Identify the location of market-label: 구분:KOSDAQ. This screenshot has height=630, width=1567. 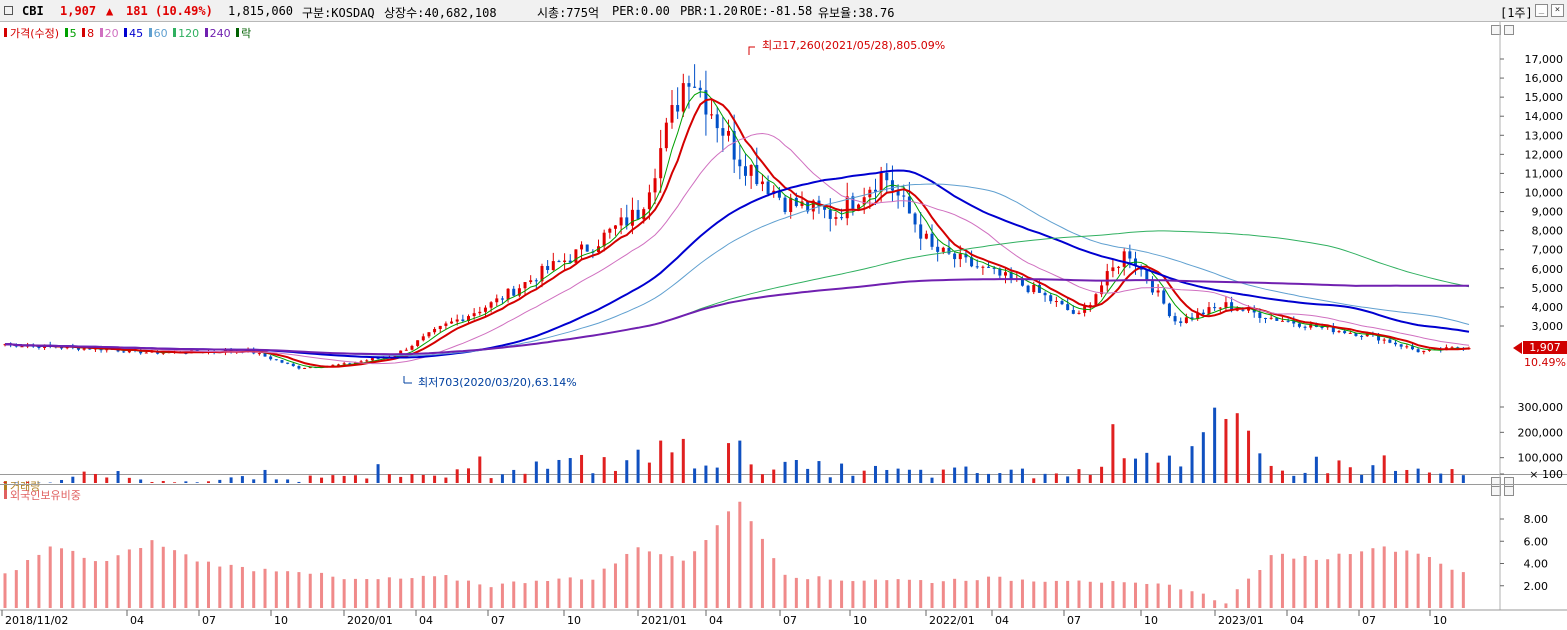
(338, 13).